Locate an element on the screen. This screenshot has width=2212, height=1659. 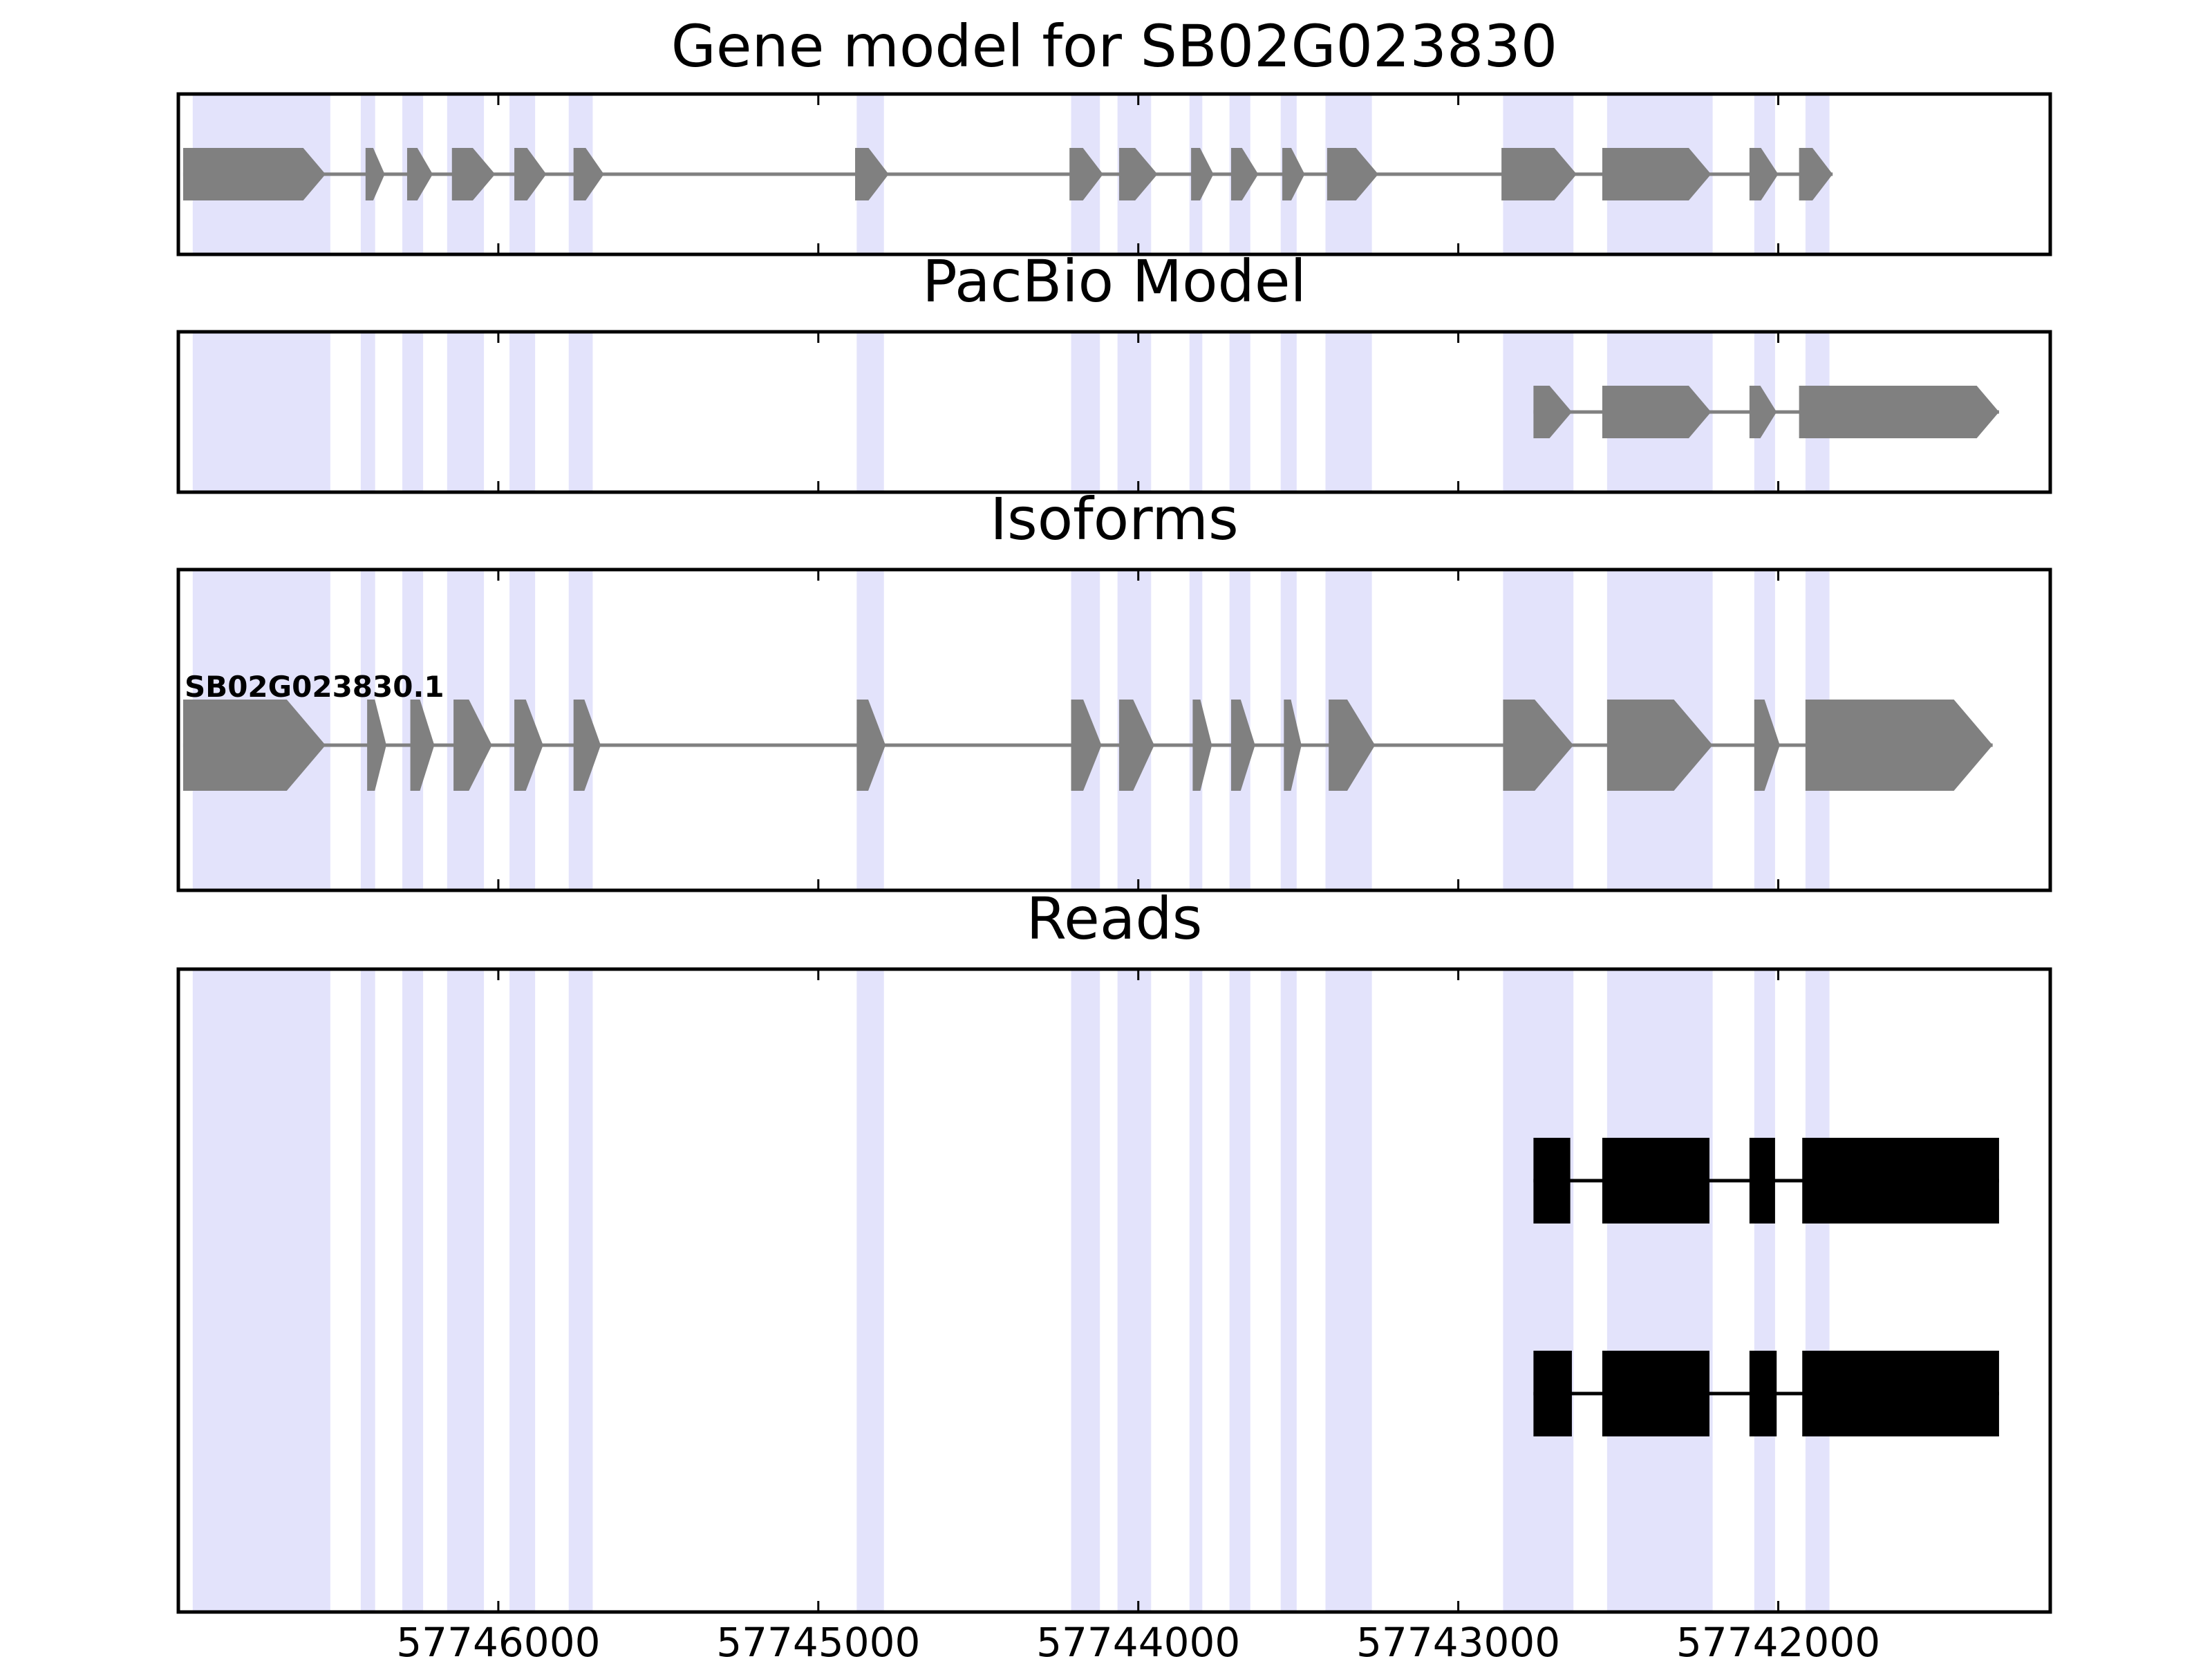
isoform-label: SB02G023830.1 is located at coordinates (314, 687).